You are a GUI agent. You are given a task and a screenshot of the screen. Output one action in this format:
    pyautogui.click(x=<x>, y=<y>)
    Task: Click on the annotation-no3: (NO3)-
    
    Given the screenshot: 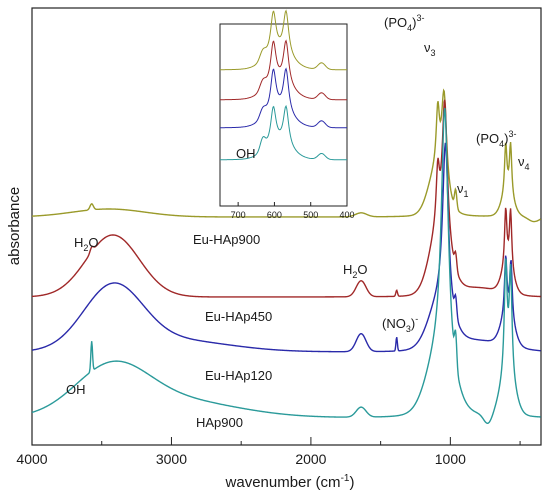 What is the action you would take?
    pyautogui.click(x=400, y=324)
    